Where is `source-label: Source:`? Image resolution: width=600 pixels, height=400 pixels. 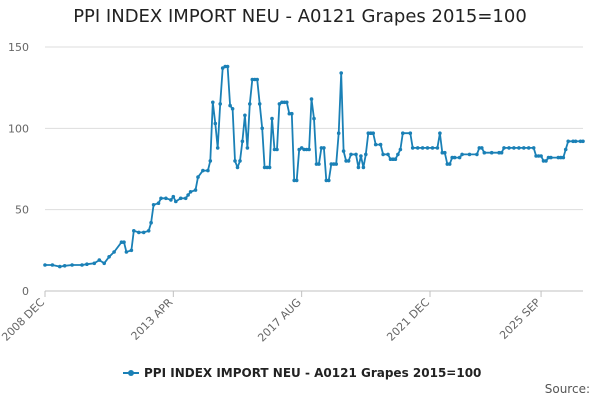 source-label: Source: is located at coordinates (567, 389).